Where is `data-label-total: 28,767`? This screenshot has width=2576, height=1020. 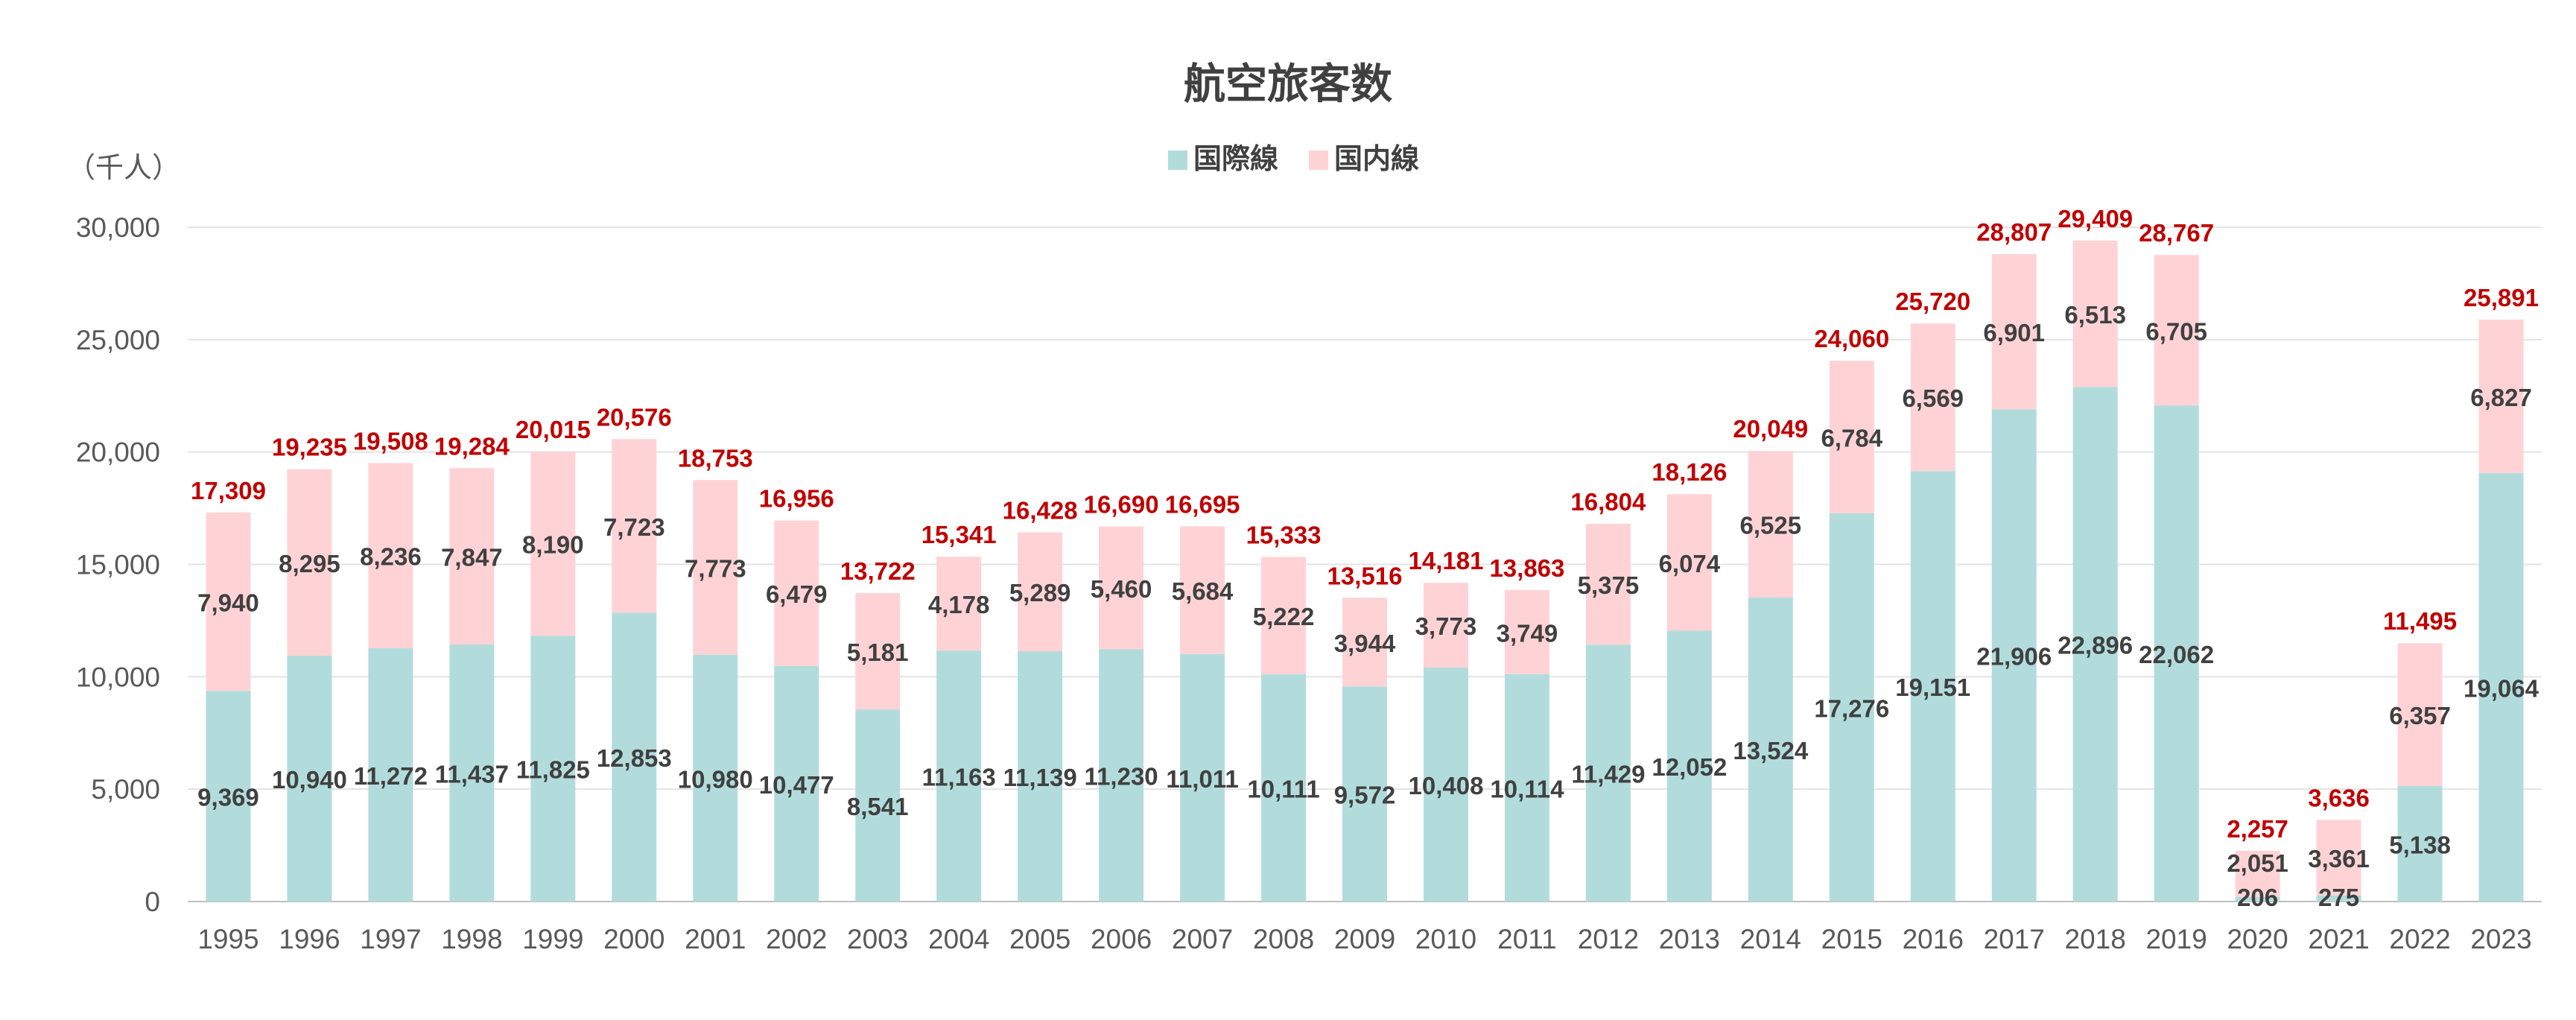 data-label-total: 28,767 is located at coordinates (2176, 233).